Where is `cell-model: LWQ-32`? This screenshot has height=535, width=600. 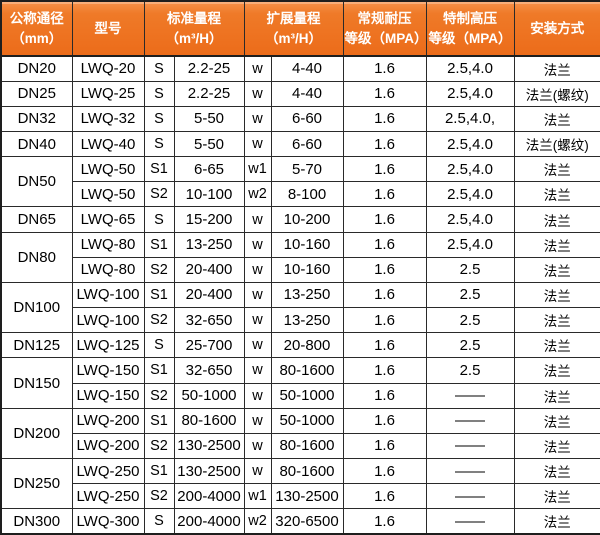 cell-model: LWQ-32 is located at coordinates (108, 118).